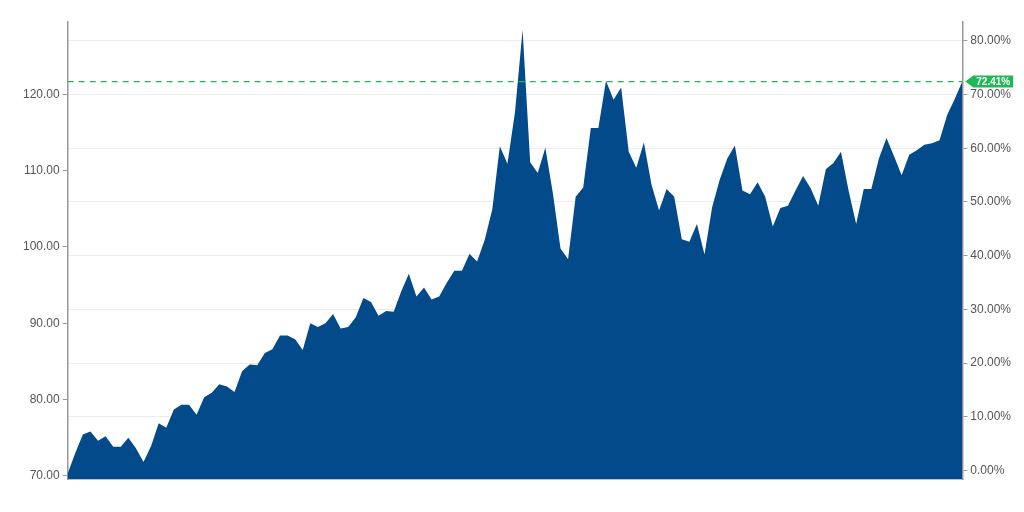 The height and width of the screenshot is (512, 1024). Describe the element at coordinates (991, 254) in the screenshot. I see `y2-tick-label: 40.00%` at that location.